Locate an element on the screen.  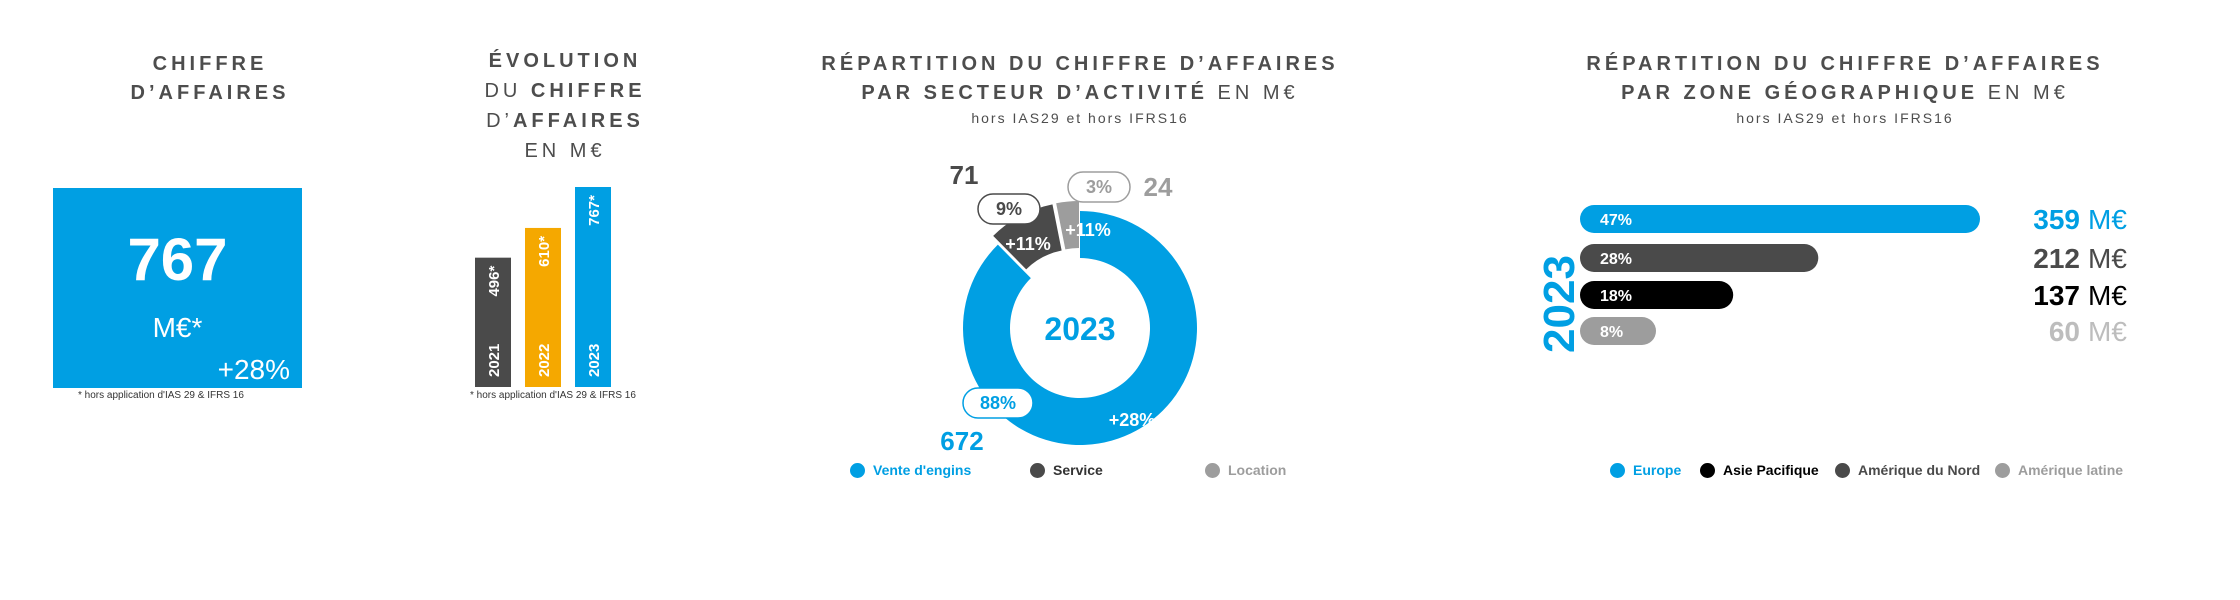
bar-category-label: 2022 is located at coordinates (544, 360).